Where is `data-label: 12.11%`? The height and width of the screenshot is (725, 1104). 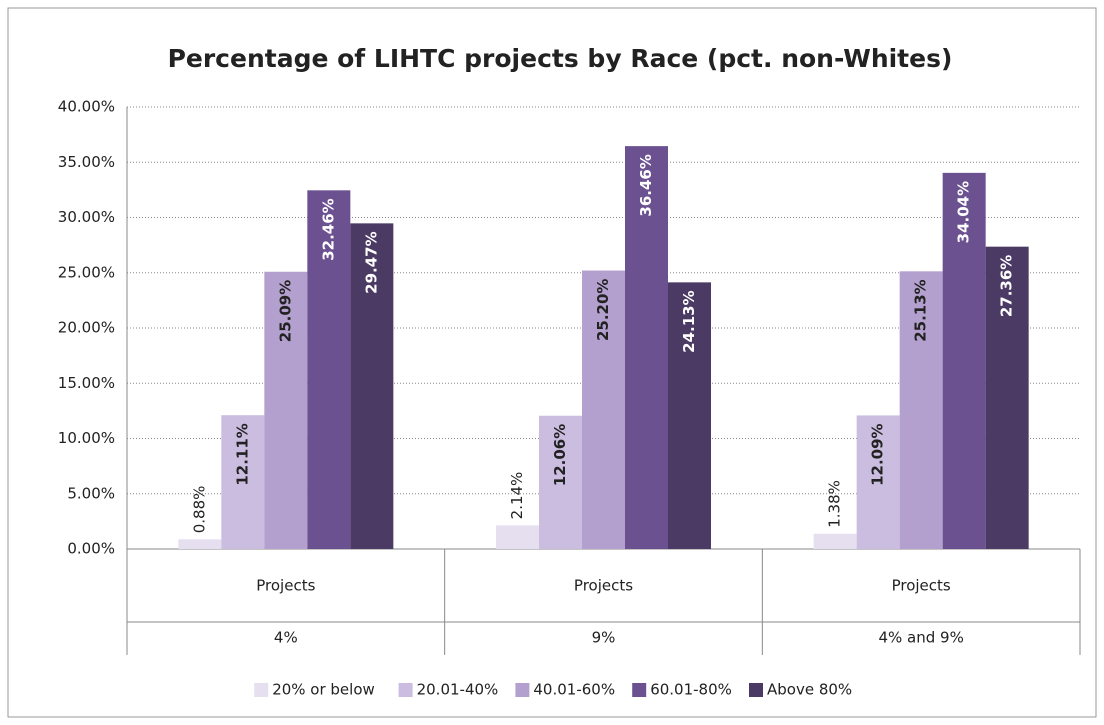 data-label: 12.11% is located at coordinates (242, 454).